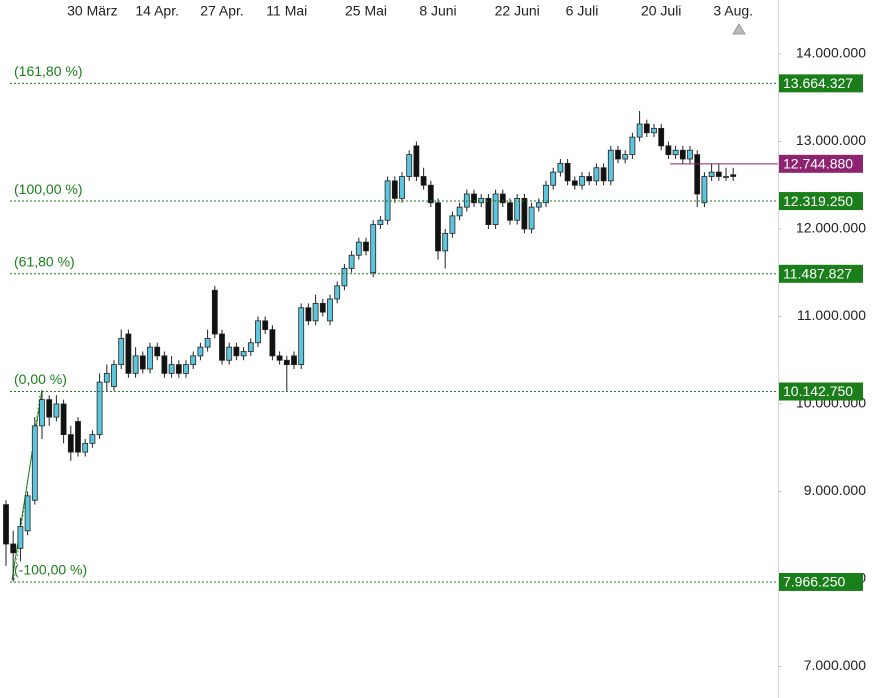 The image size is (879, 698). I want to click on fib-label: (100,00 %), so click(48, 189).